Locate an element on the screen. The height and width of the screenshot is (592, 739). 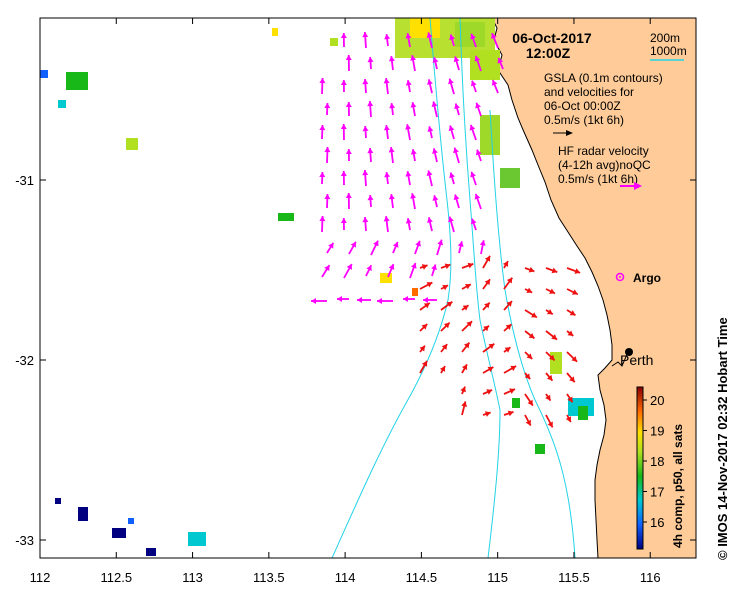
gsla-legend-line-4: 0.5m/s (1kt 6h) is located at coordinates (584, 120).